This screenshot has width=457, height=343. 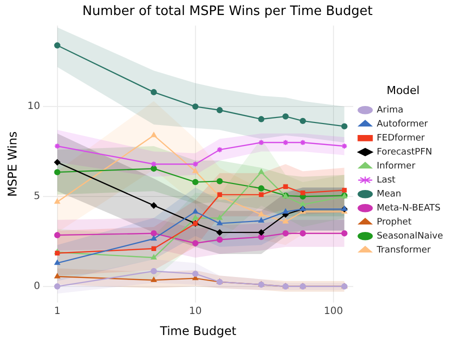 What do you see at coordinates (227, 12) in the screenshot?
I see `chart-title: Number of total MSPE Wins per Time Budget` at bounding box center [227, 12].